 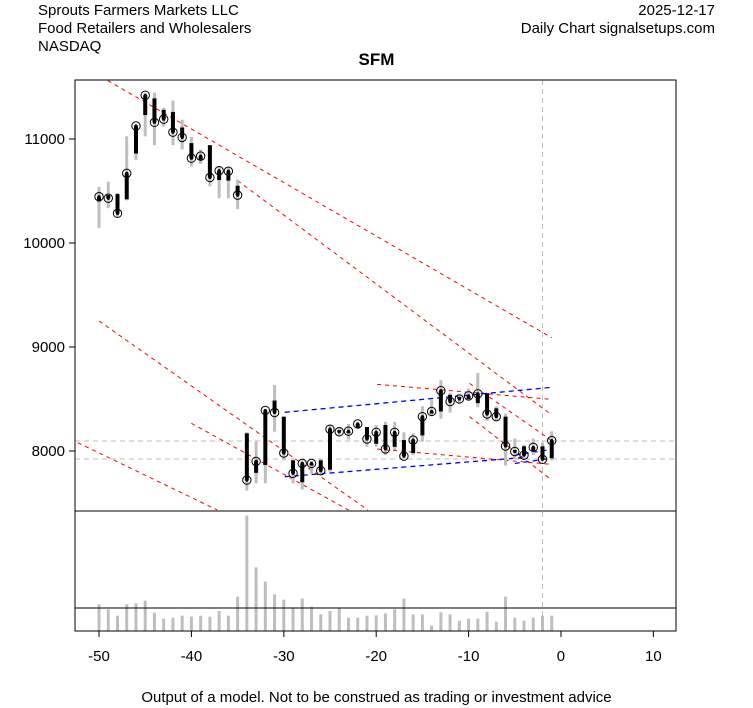 I want to click on x-tick-label: 10, so click(x=653, y=656).